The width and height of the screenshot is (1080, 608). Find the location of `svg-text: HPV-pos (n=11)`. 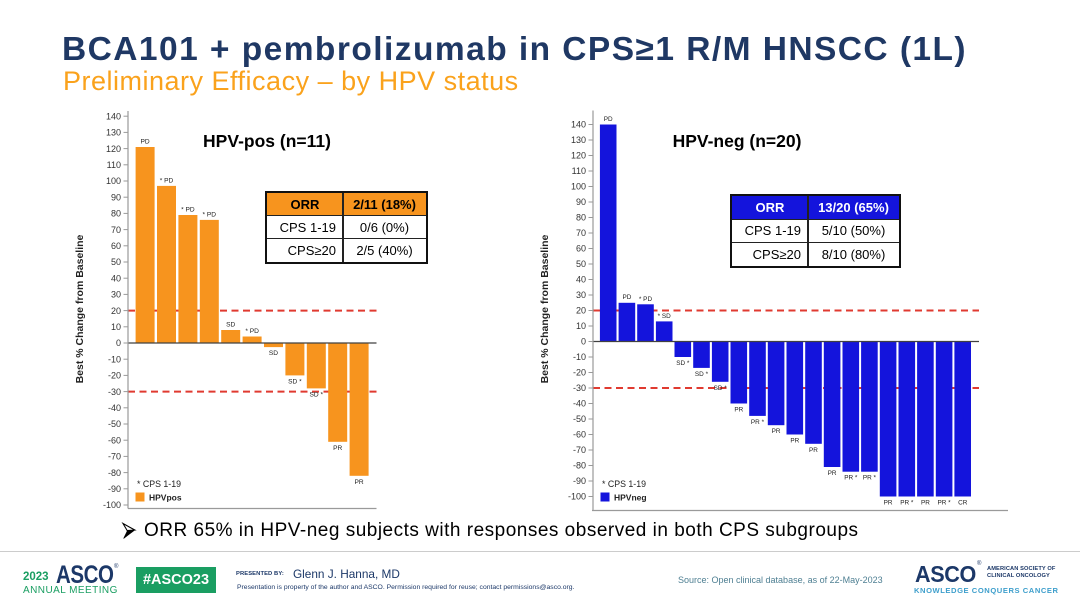

svg-text: HPV-pos (n=11) is located at coordinates (267, 141).